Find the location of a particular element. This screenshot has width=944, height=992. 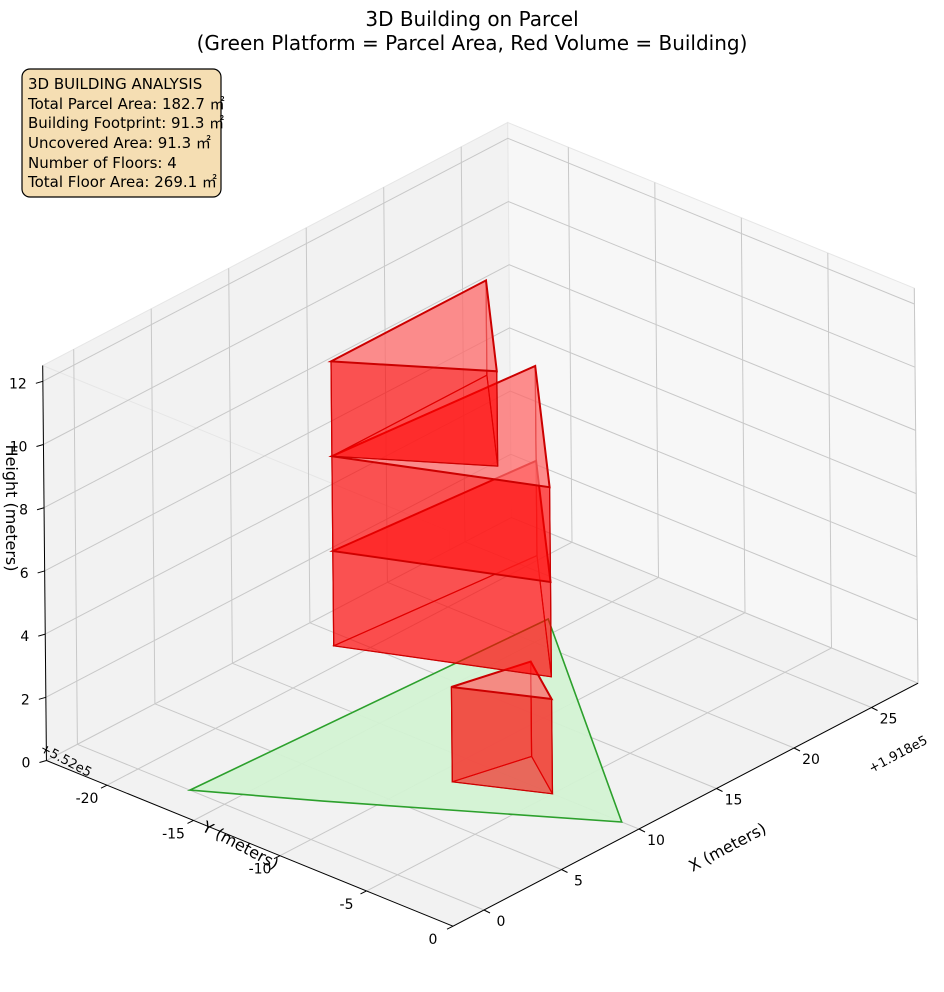

info-box-background is located at coordinates (121, 133).